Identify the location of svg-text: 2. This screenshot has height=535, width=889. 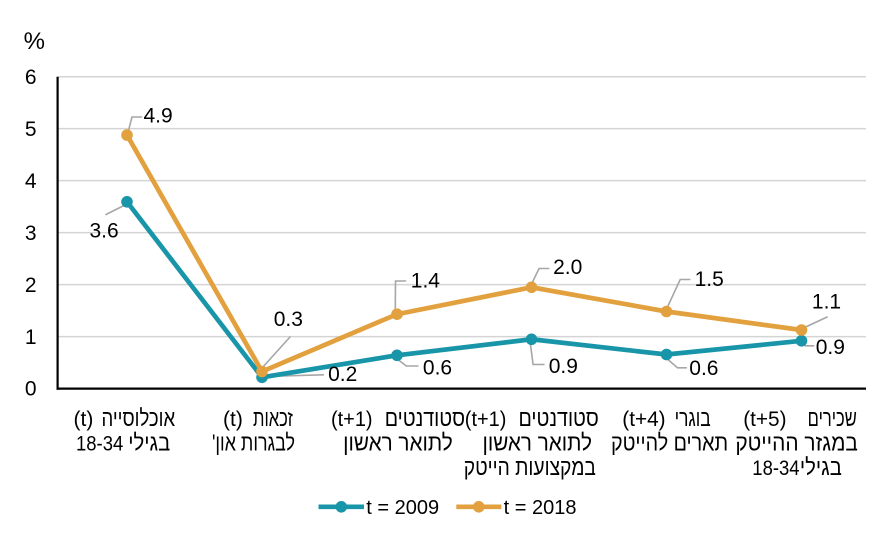
(31, 285).